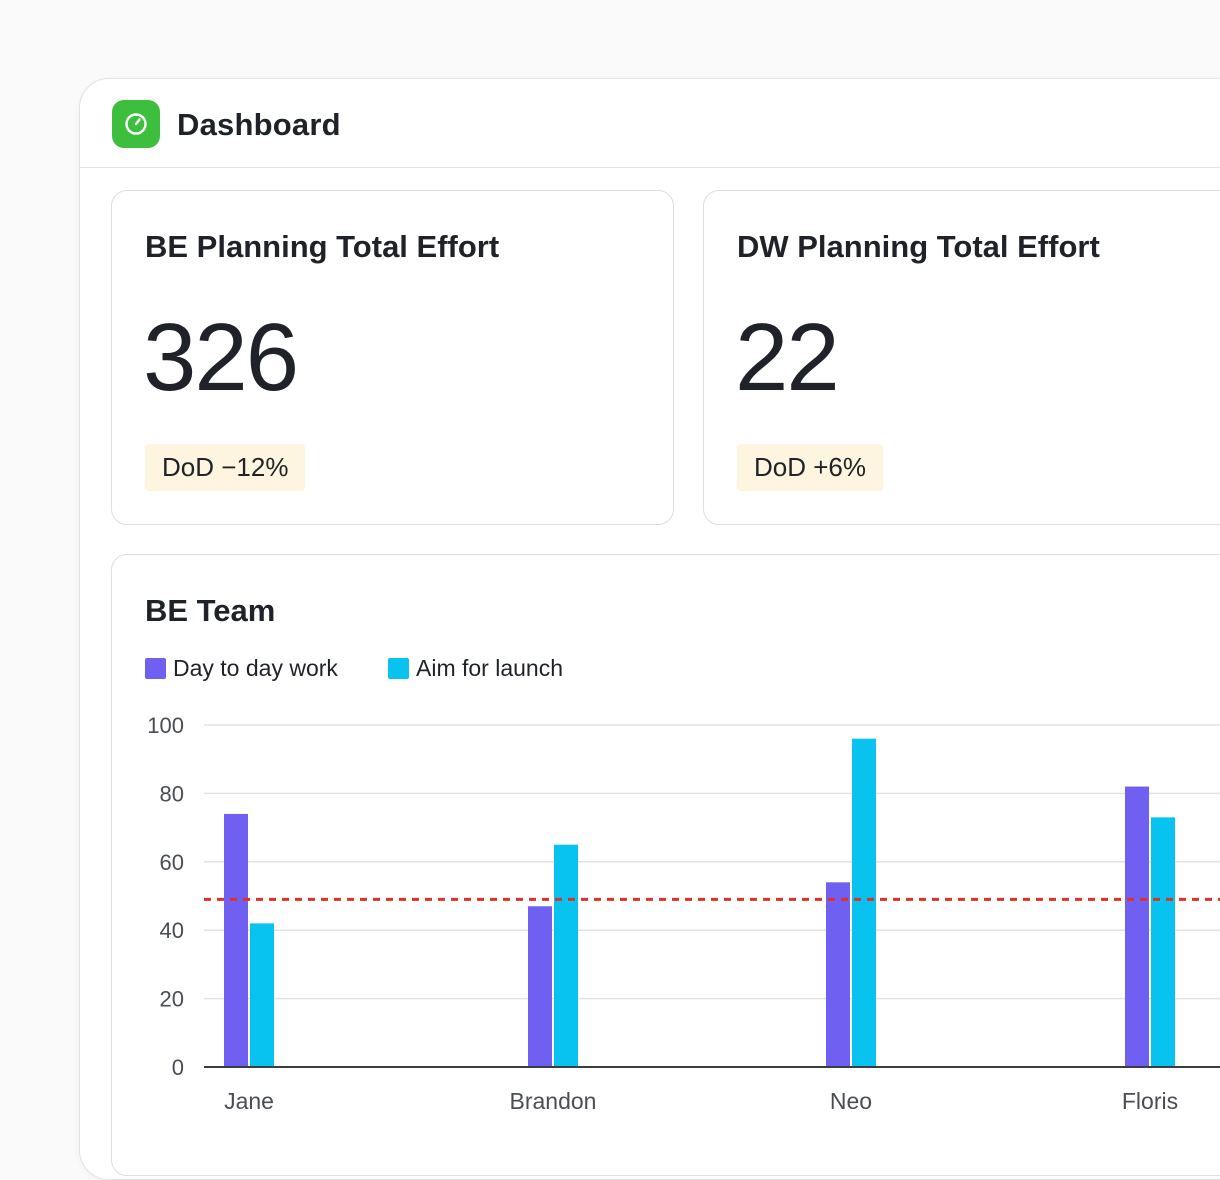 The image size is (1220, 1180). Describe the element at coordinates (221, 357) in the screenshot. I see `card-value: 326` at that location.